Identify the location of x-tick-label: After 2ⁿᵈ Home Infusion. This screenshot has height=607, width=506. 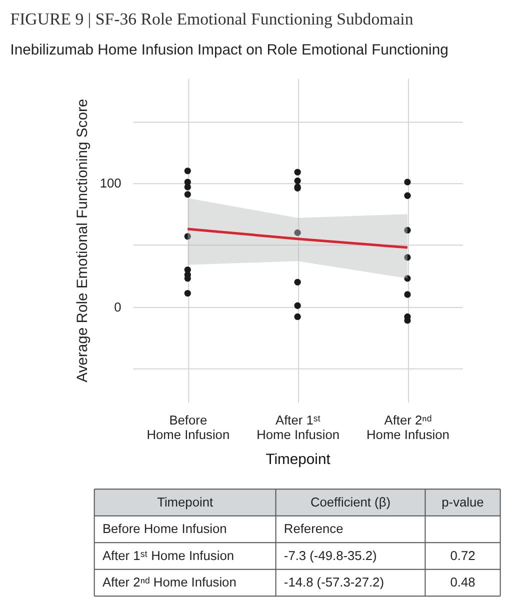
(408, 427).